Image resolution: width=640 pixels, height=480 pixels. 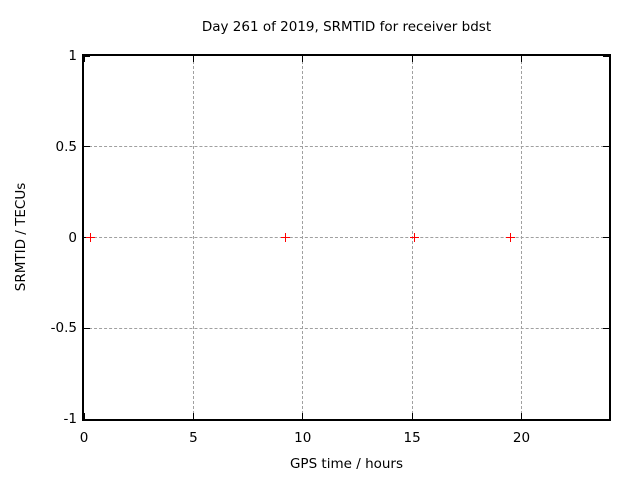 I want to click on x-tick-label: 20, so click(x=521, y=438).